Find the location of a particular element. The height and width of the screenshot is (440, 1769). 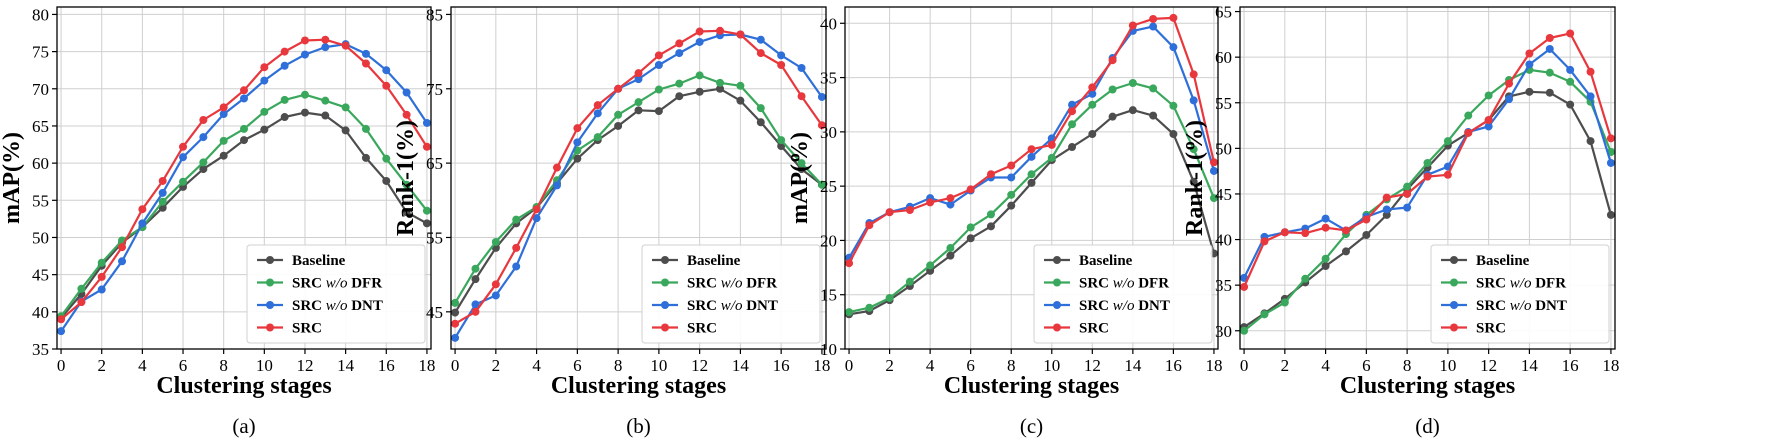

y-tick-label: 25 is located at coordinates (828, 186).